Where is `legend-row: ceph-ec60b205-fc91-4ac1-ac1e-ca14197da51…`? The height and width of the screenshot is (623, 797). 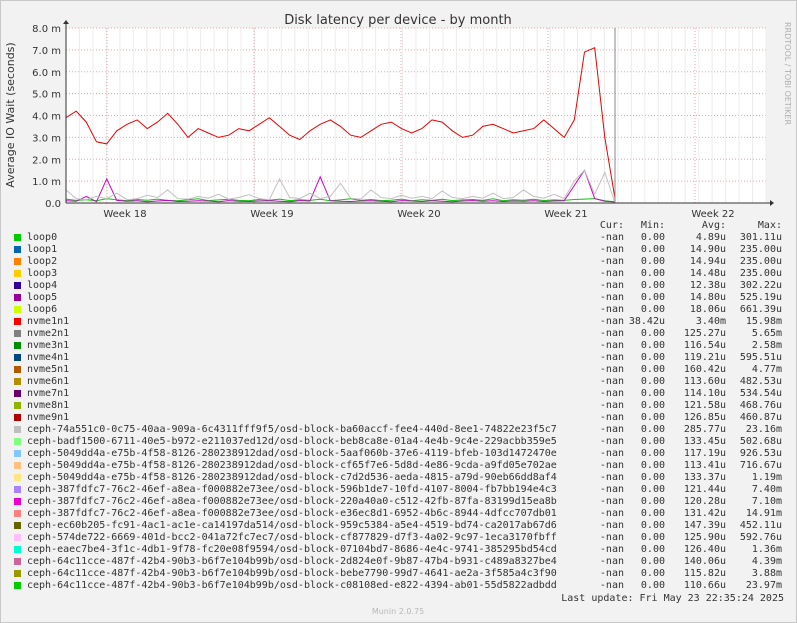 legend-row: ceph-ec60b205-fc91-4ac1-ac1e-ca14197da51… is located at coordinates (400, 526).